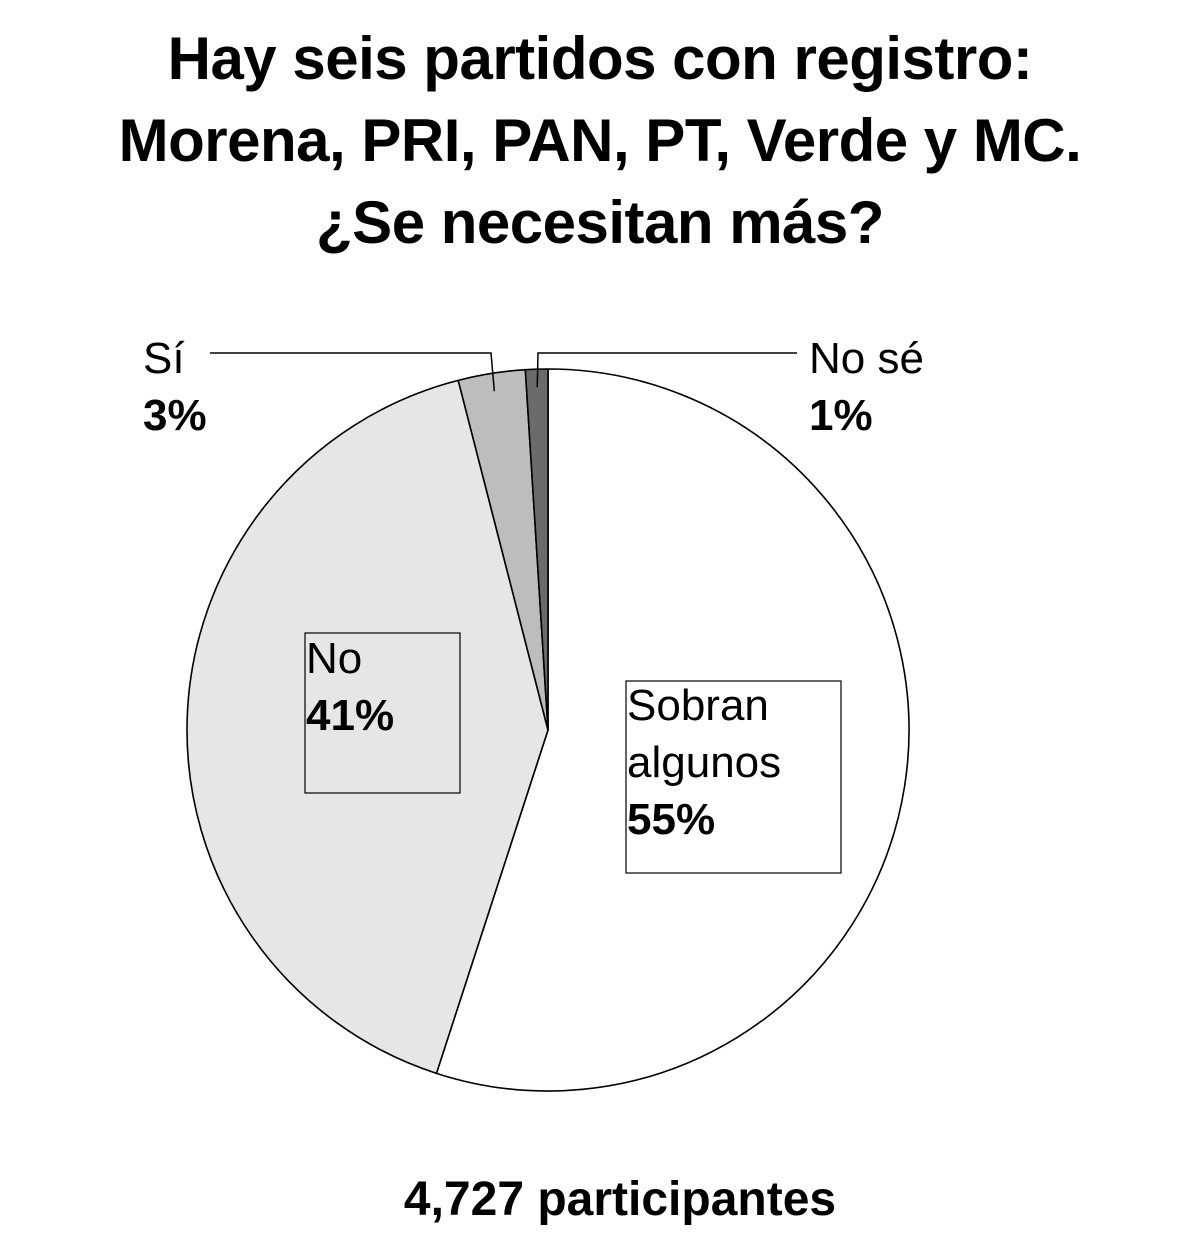  What do you see at coordinates (600, 58) in the screenshot?
I see `chart-title-line-1: Hay seis partidos con registro:` at bounding box center [600, 58].